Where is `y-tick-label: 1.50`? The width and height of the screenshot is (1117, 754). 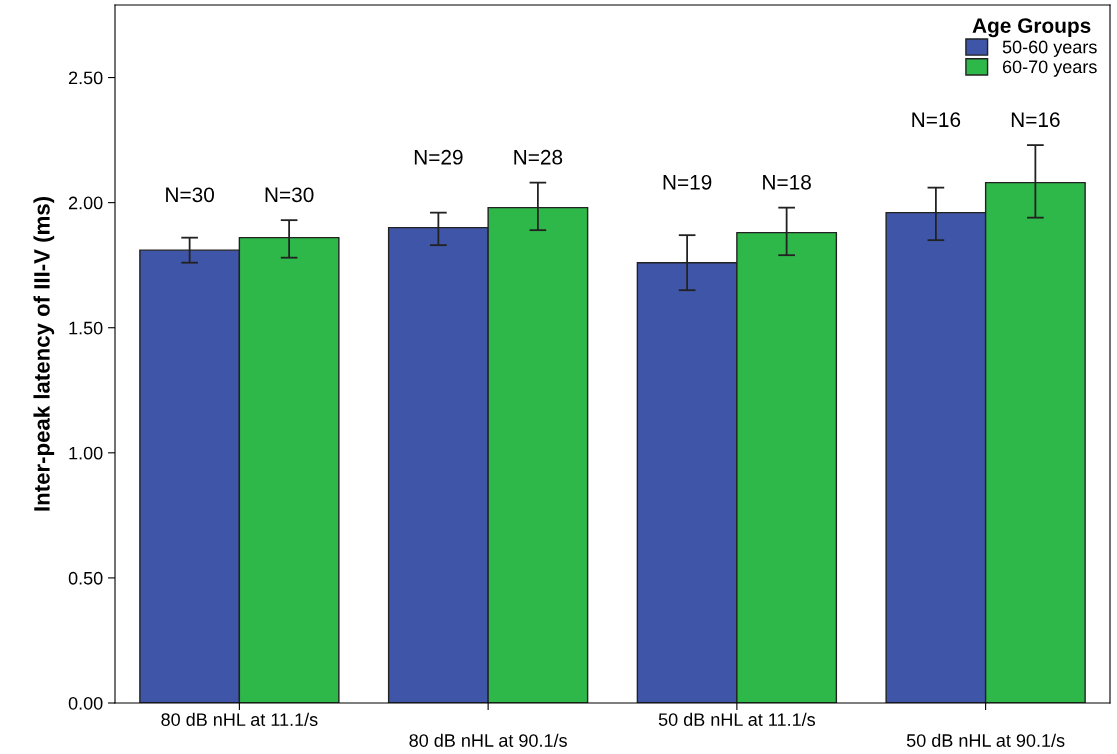
y-tick-label: 1.50 is located at coordinates (86, 328).